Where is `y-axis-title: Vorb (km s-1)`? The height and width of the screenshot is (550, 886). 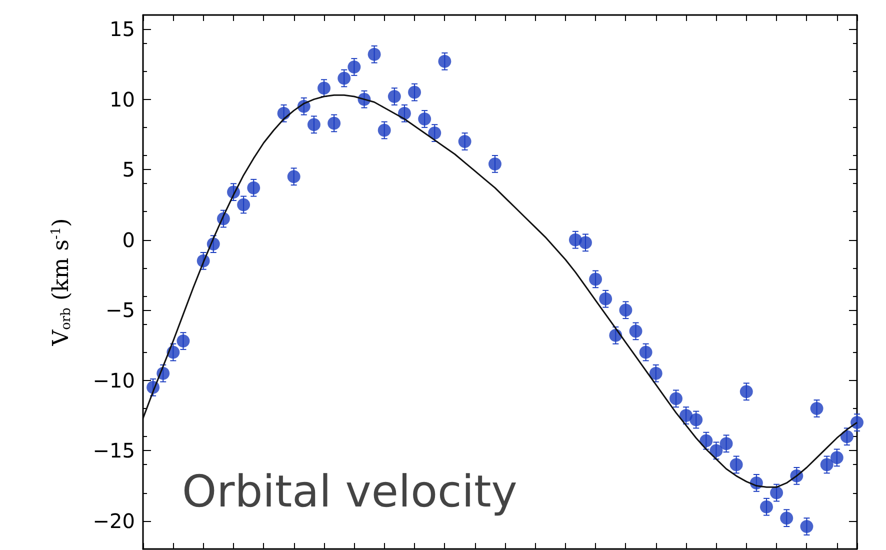 y-axis-title: Vorb (km s-1) is located at coordinates (61, 282).